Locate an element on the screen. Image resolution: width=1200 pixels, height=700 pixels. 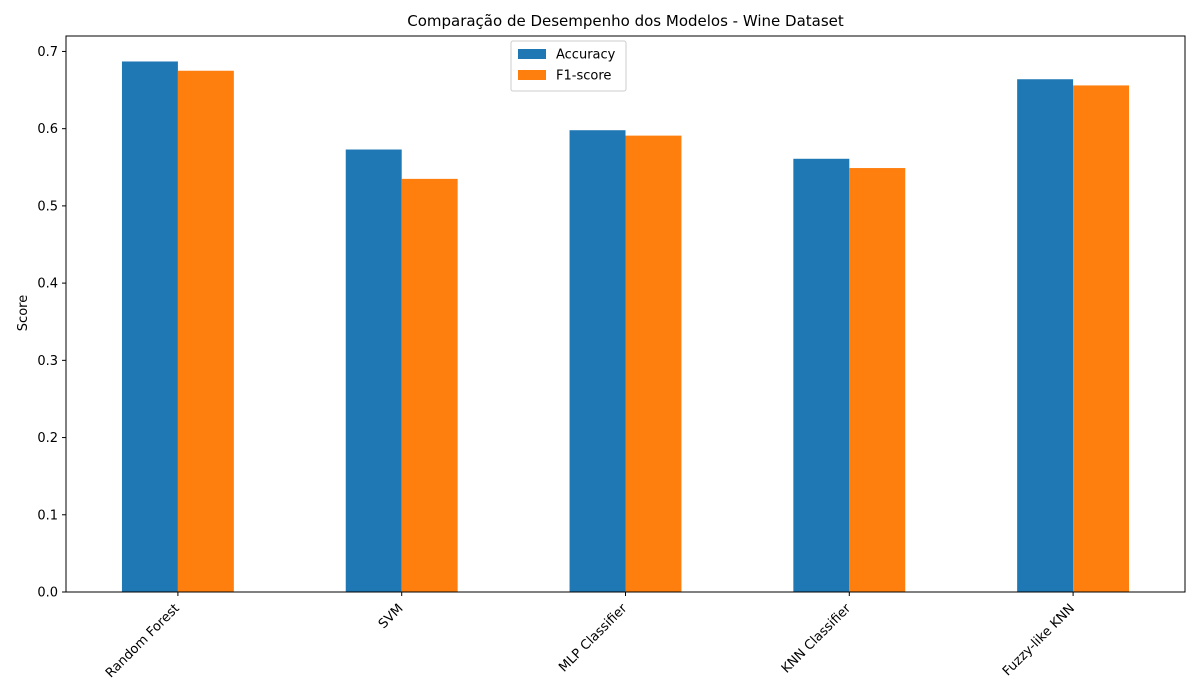
y-tick-label: 0.4 is located at coordinates (47, 284).